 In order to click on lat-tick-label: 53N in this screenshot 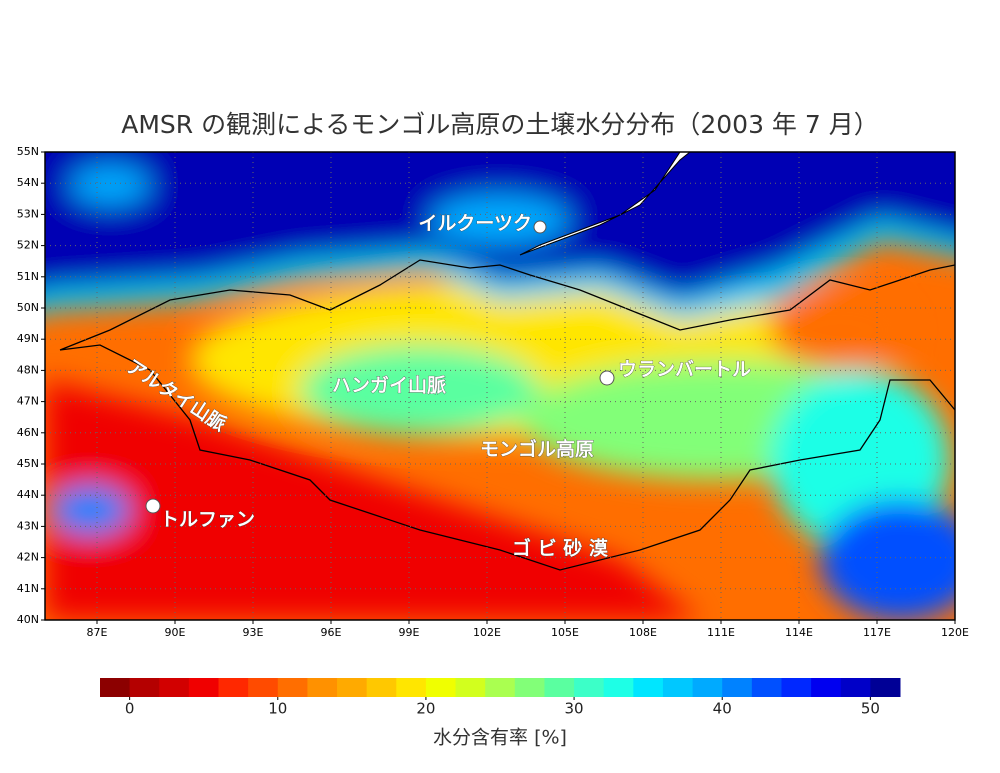, I will do `click(28, 213)`.